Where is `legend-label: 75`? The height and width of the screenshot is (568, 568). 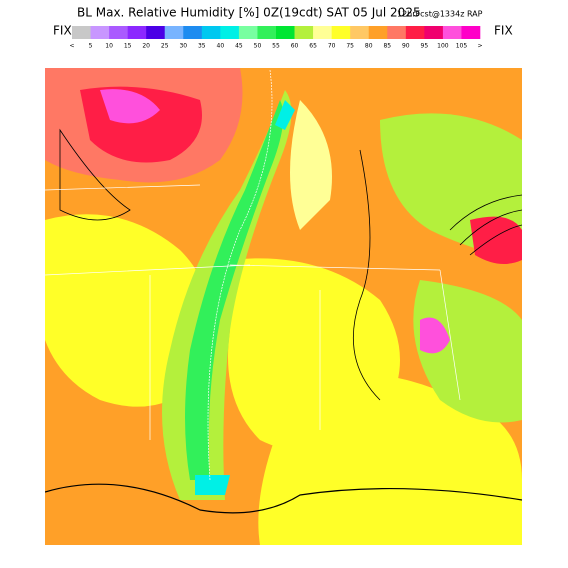
legend-label: 75 is located at coordinates (350, 46).